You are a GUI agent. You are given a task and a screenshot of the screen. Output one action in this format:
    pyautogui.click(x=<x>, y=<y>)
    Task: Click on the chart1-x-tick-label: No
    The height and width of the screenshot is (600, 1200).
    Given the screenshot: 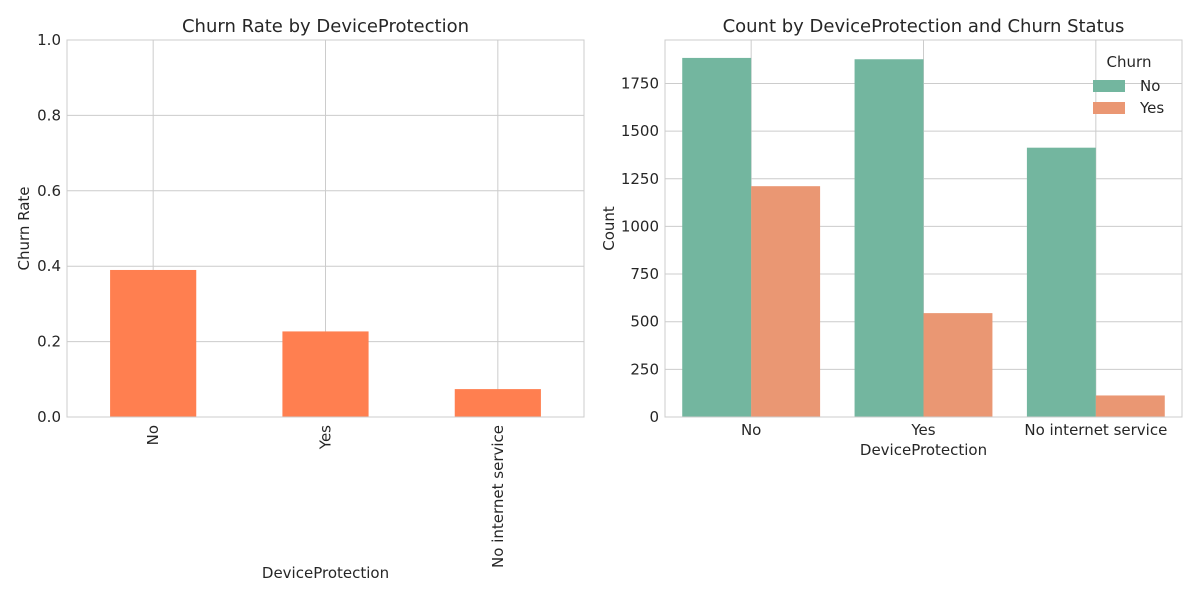 What is the action you would take?
    pyautogui.click(x=153, y=435)
    